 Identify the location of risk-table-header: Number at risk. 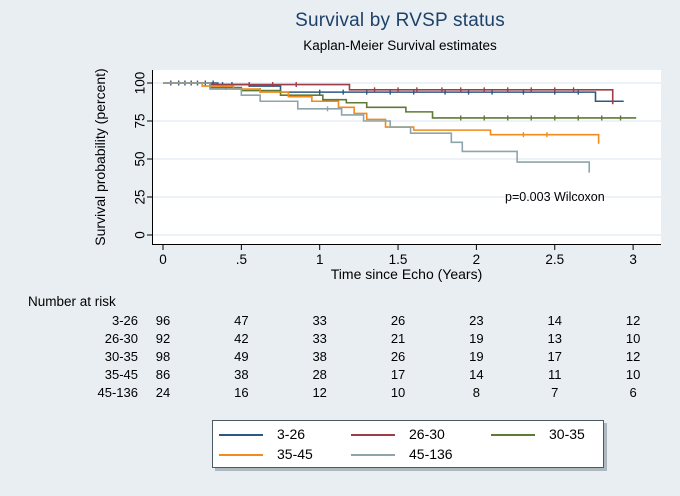
(72, 301).